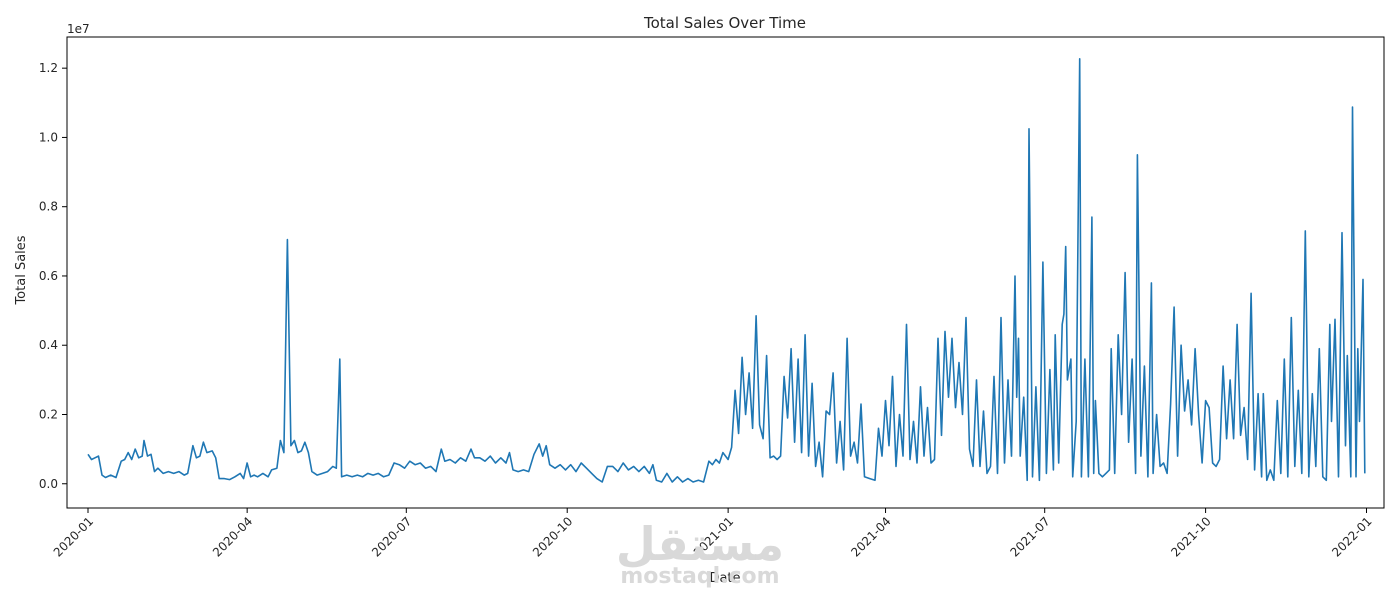 This screenshot has height=600, width=1400. What do you see at coordinates (699, 576) in the screenshot?
I see `svg-text: mostaql.com` at bounding box center [699, 576].